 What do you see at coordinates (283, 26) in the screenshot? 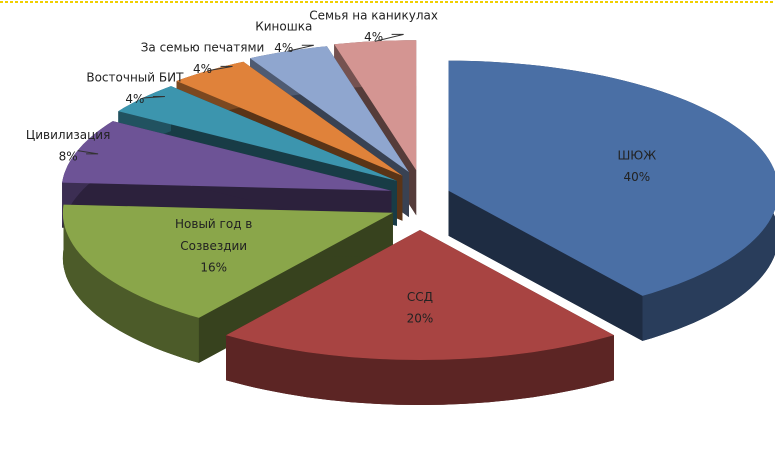
I see `slice-label: Киношка` at bounding box center [283, 26].